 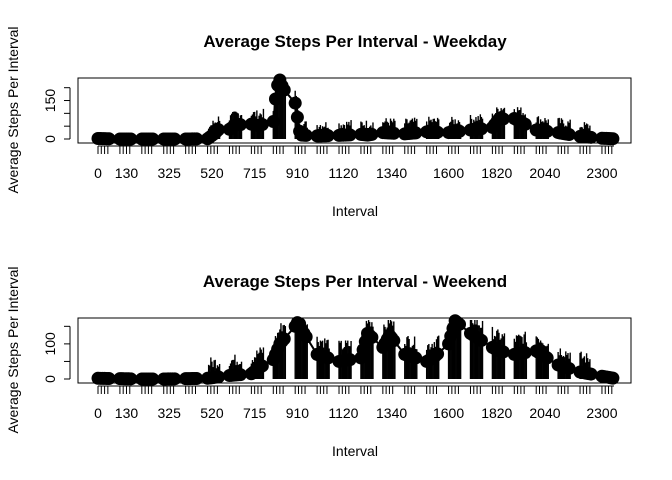 I want to click on weekend-y-axis: 0 100, so click(x=56, y=354).